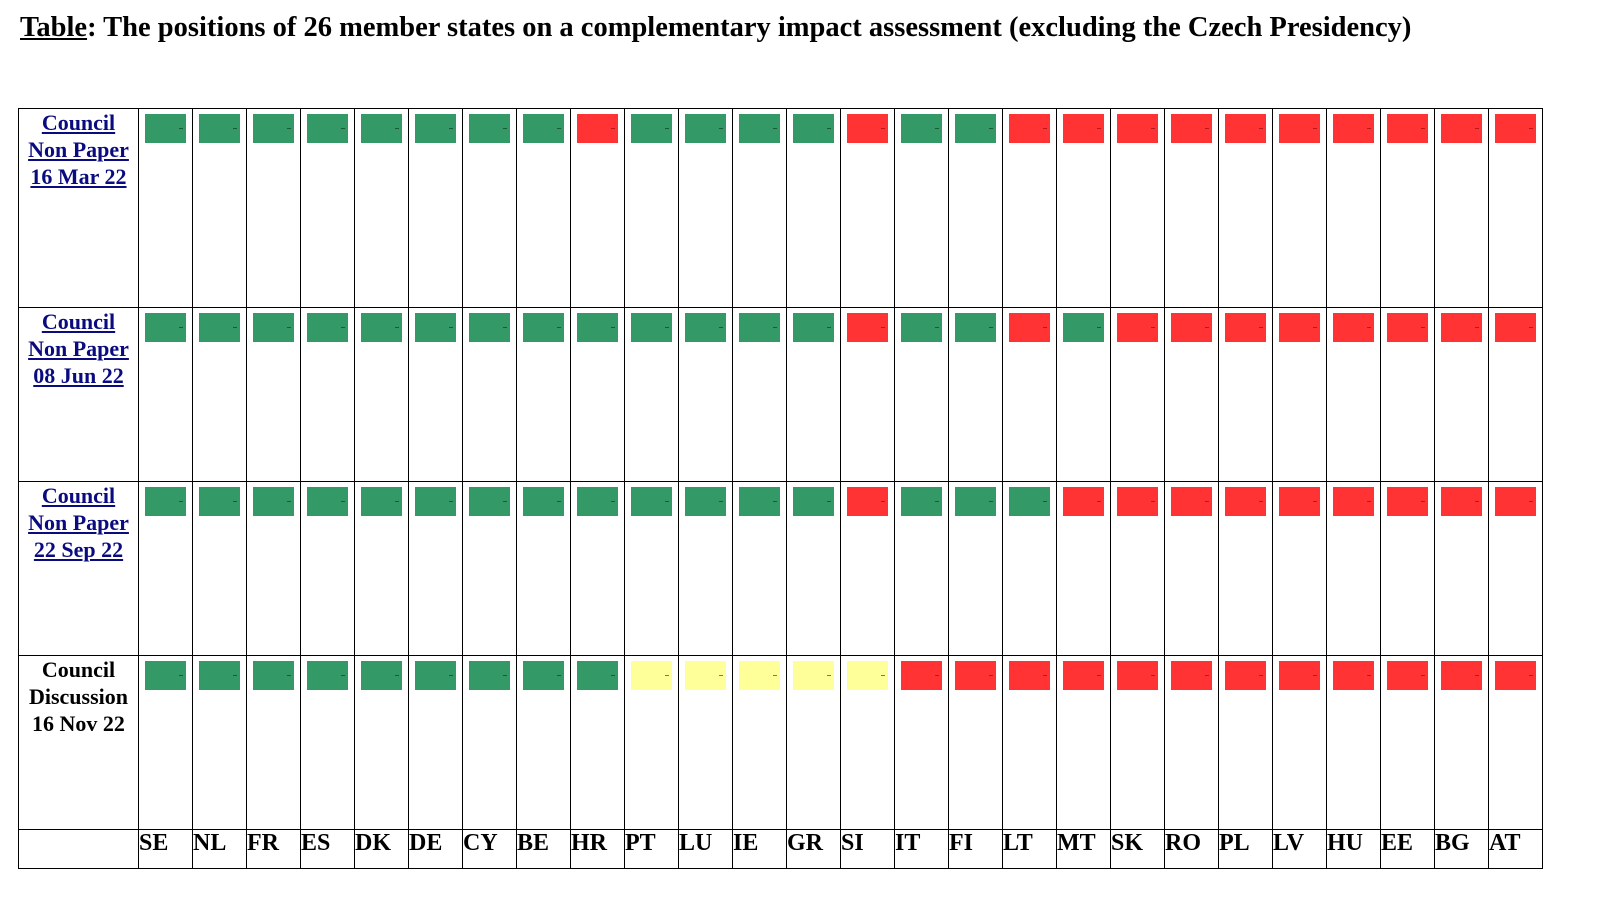 The image size is (1617, 912). Describe the element at coordinates (78, 208) in the screenshot. I see `row-header: Council Non Paper 16 Mar 22` at that location.